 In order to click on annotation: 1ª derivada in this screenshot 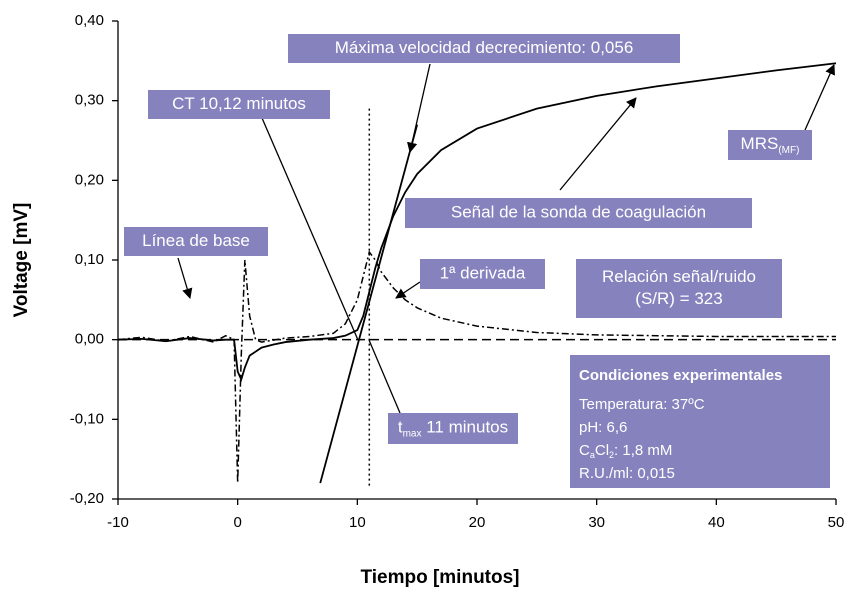, I will do `click(483, 272)`.